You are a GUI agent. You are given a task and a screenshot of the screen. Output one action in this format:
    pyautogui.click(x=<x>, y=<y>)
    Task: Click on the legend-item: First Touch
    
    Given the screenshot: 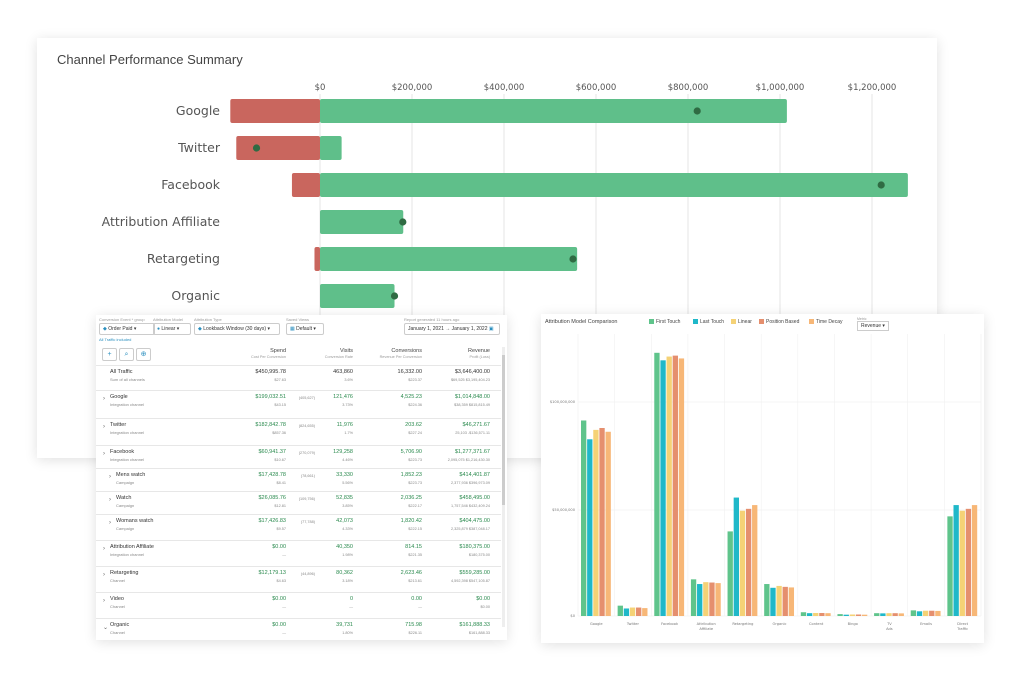 What is the action you would take?
    pyautogui.click(x=664, y=322)
    